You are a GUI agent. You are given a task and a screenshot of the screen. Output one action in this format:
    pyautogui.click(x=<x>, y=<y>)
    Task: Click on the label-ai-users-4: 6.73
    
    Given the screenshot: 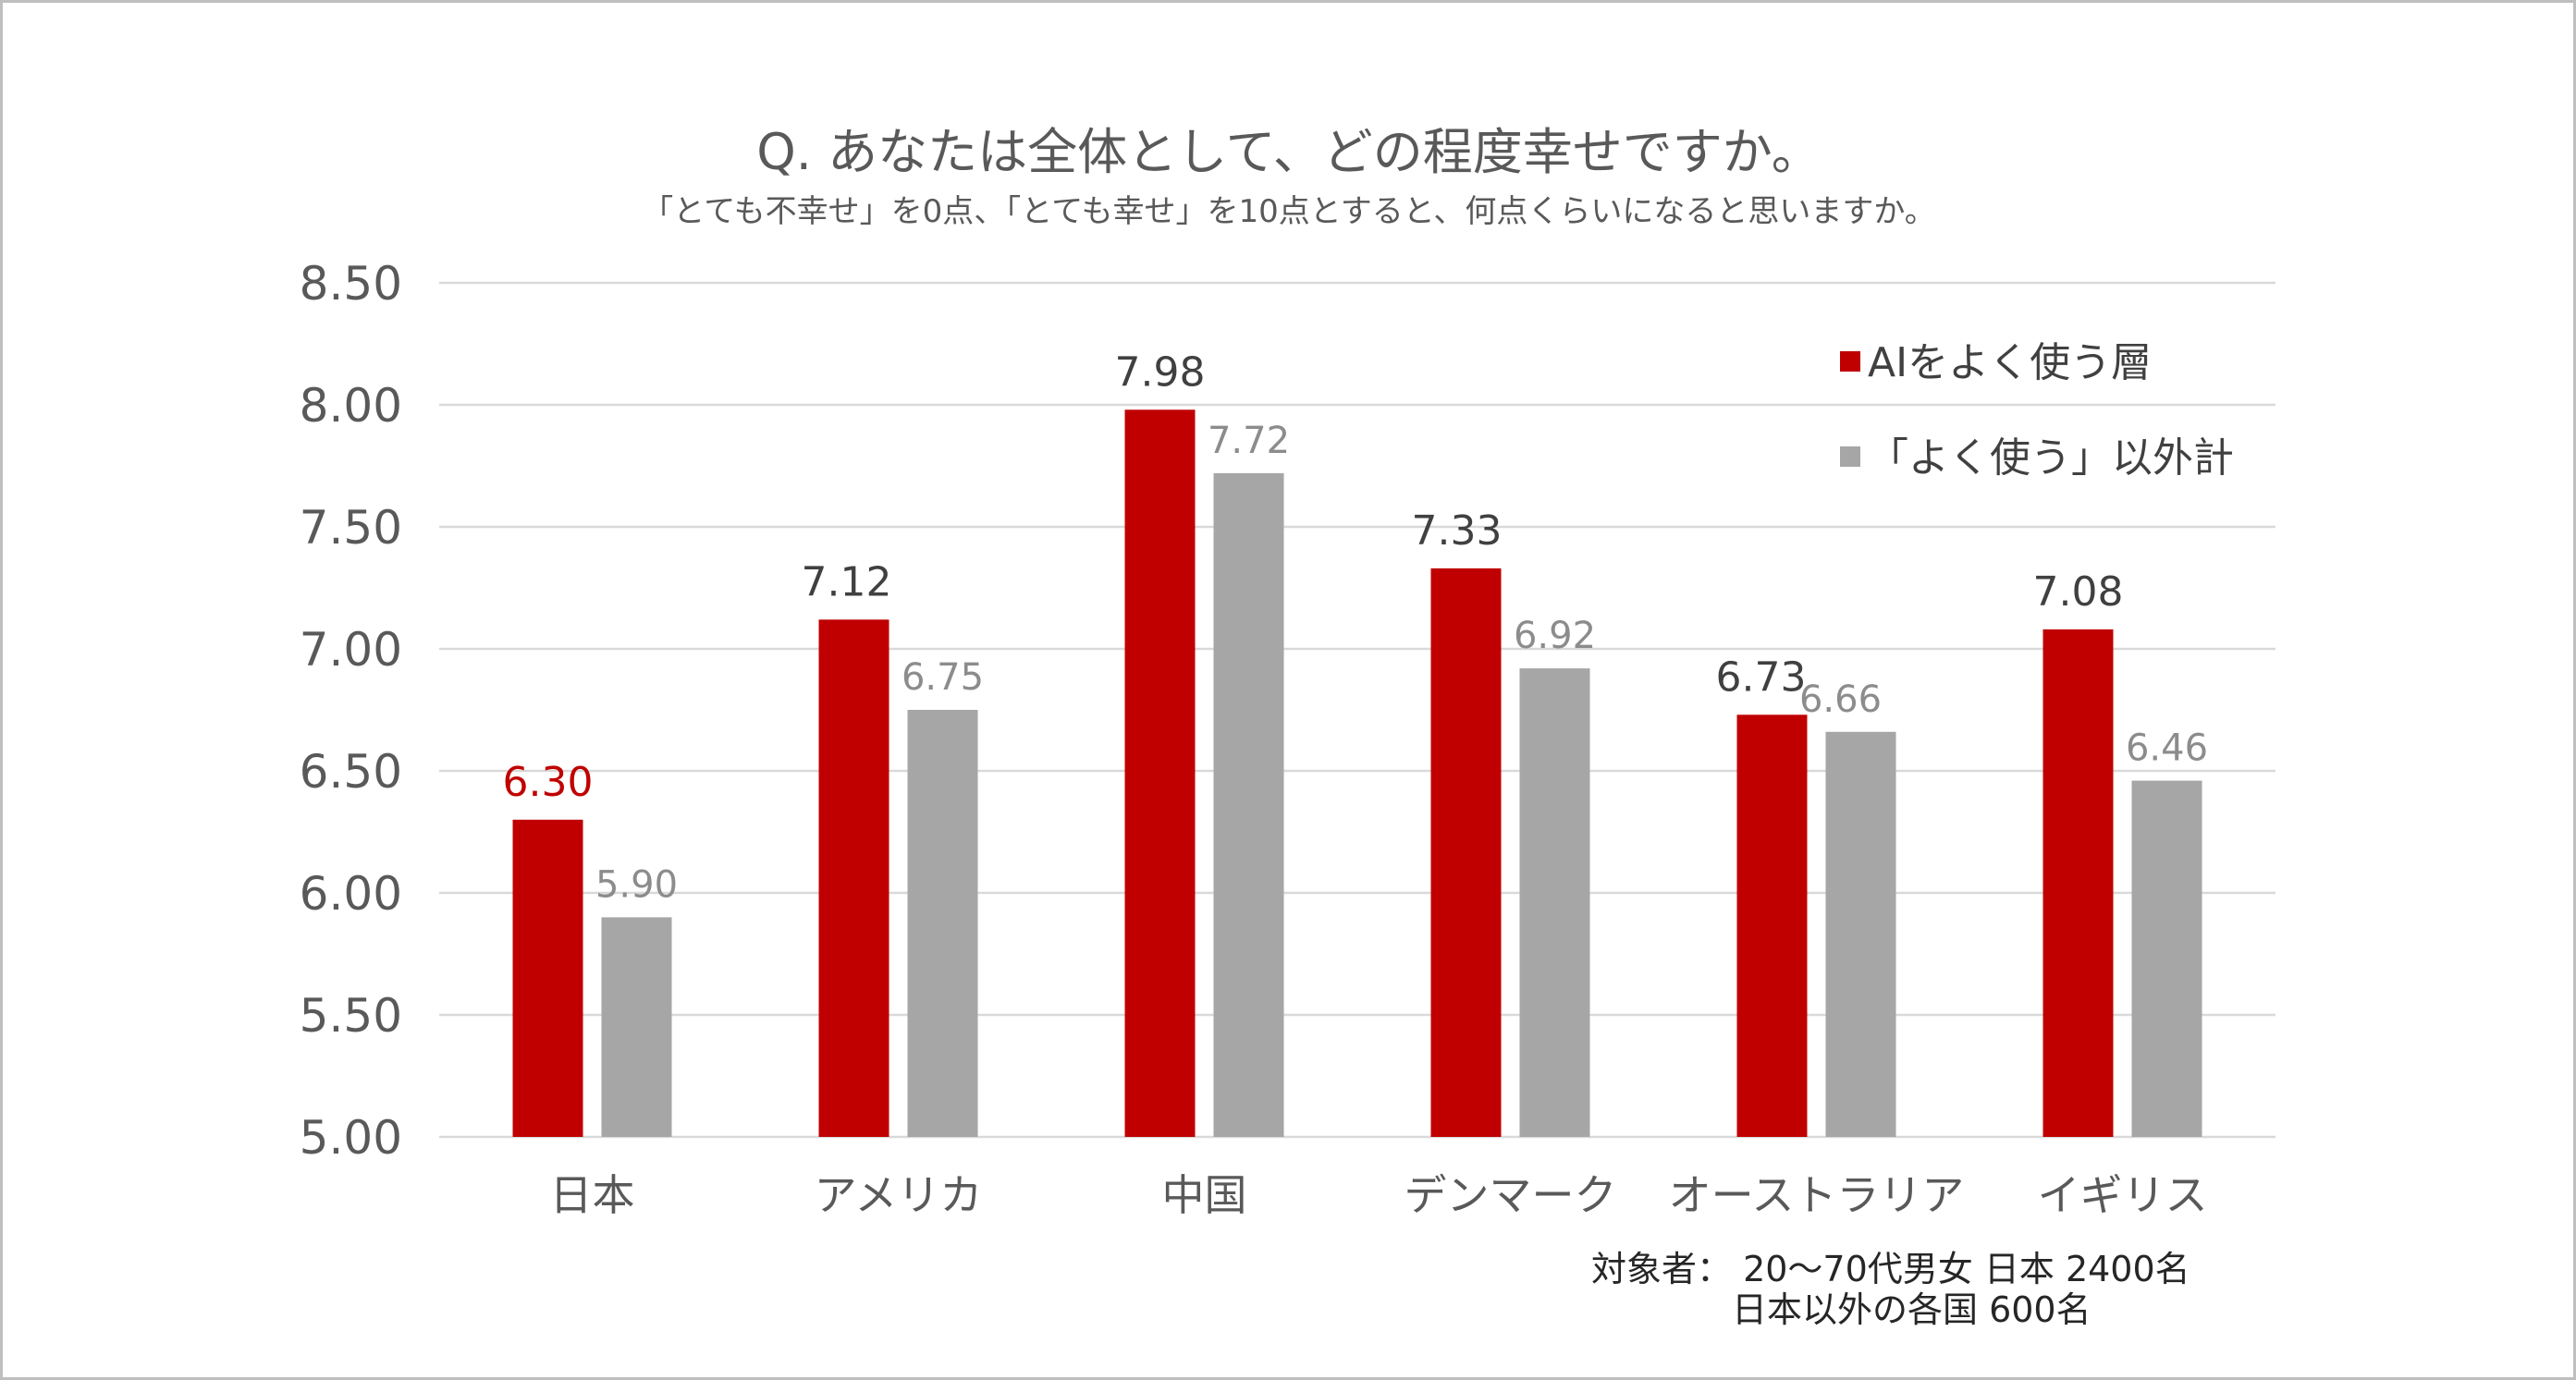 What is the action you would take?
    pyautogui.click(x=1762, y=677)
    